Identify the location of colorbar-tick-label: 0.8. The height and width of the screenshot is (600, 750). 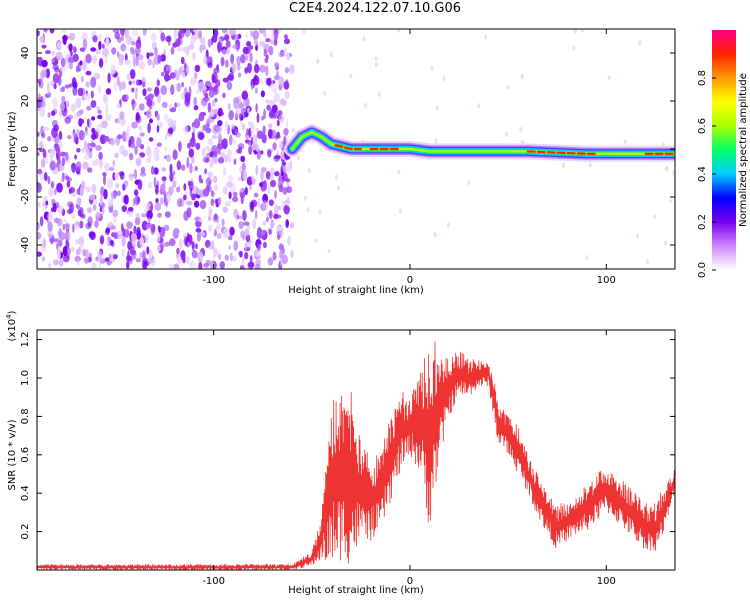
(702, 78).